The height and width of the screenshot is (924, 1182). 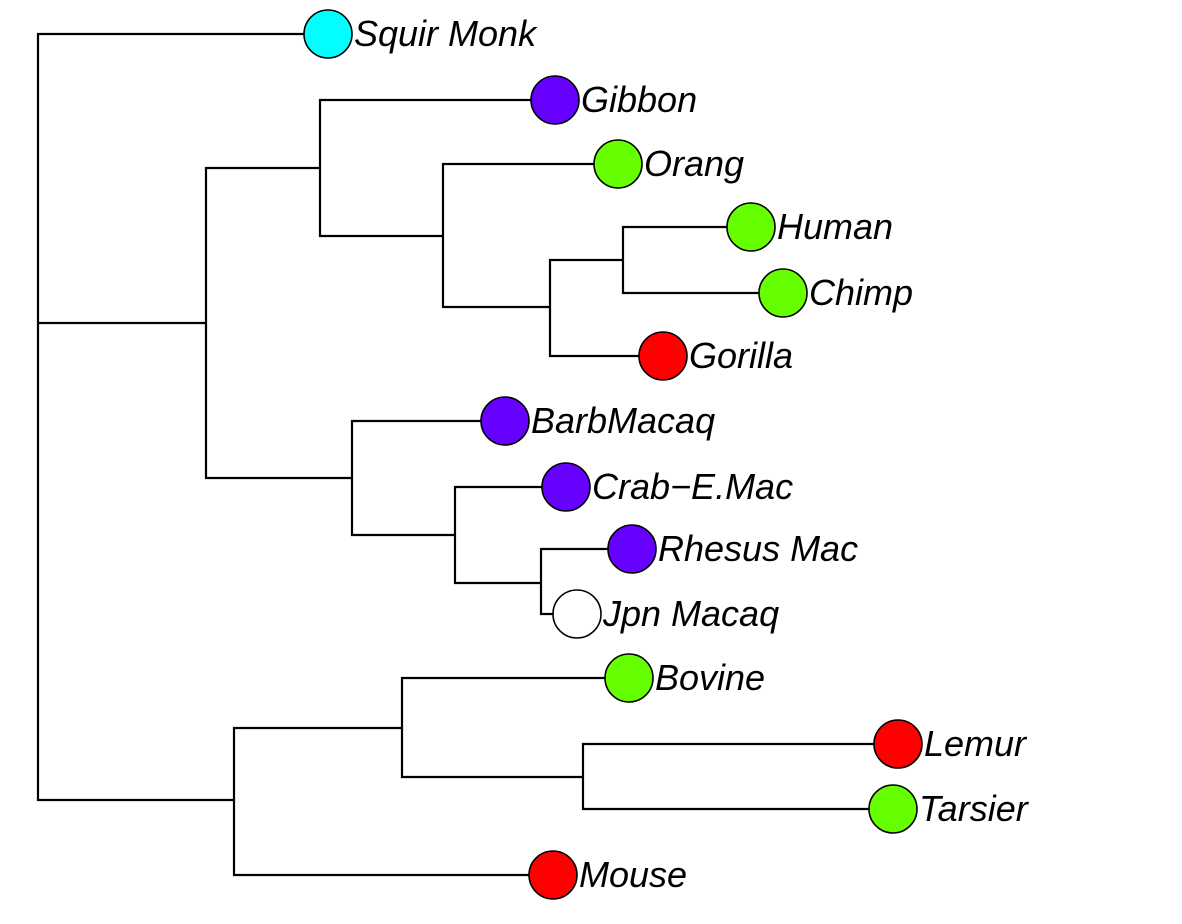 What do you see at coordinates (328, 34) in the screenshot?
I see `tip-marker-squir-monk` at bounding box center [328, 34].